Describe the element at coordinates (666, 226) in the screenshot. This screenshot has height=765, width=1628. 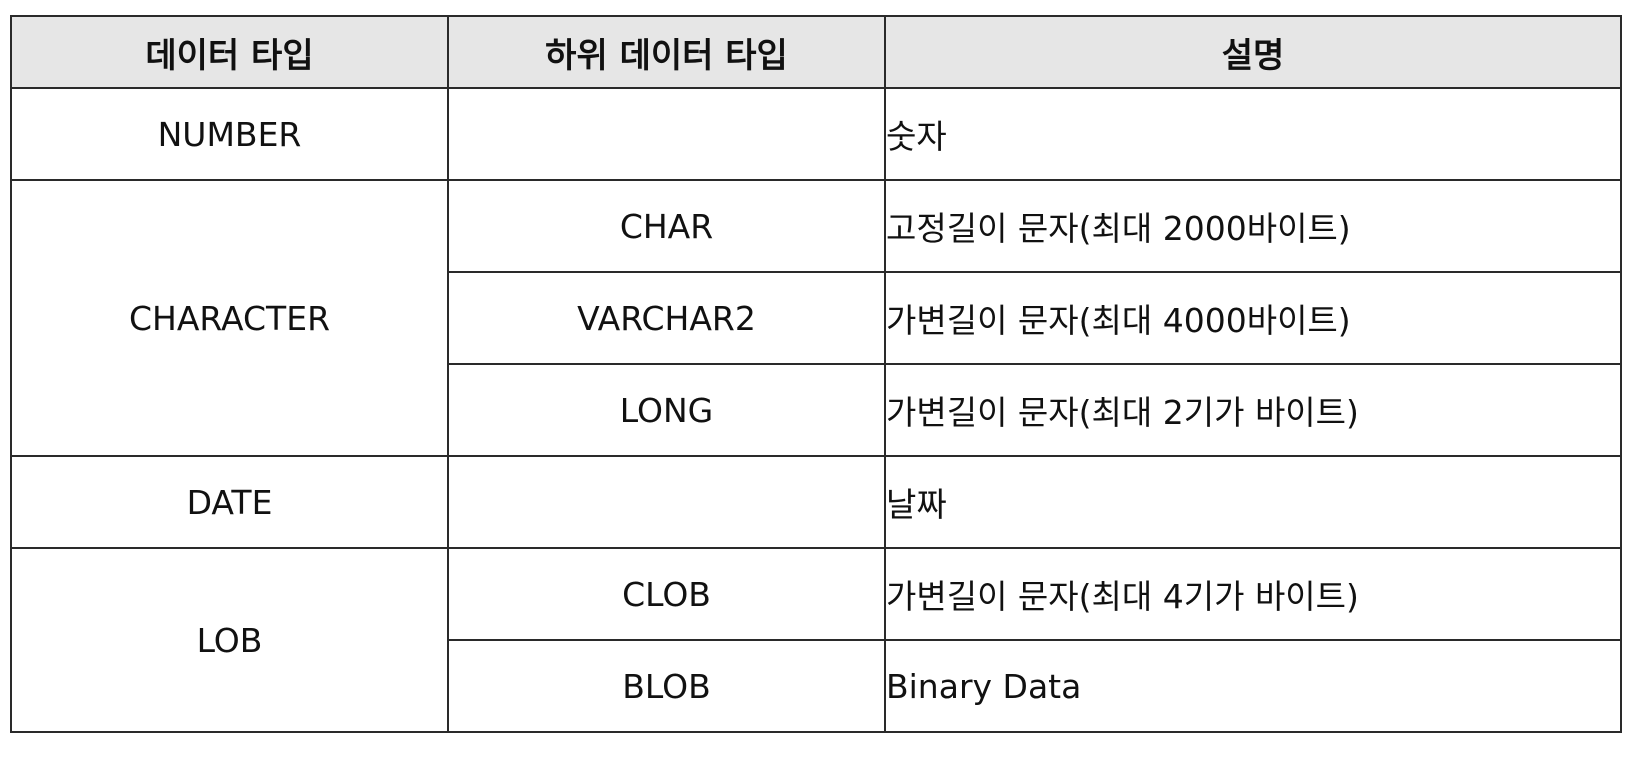
I see `subtype-cell-char: CHAR` at that location.